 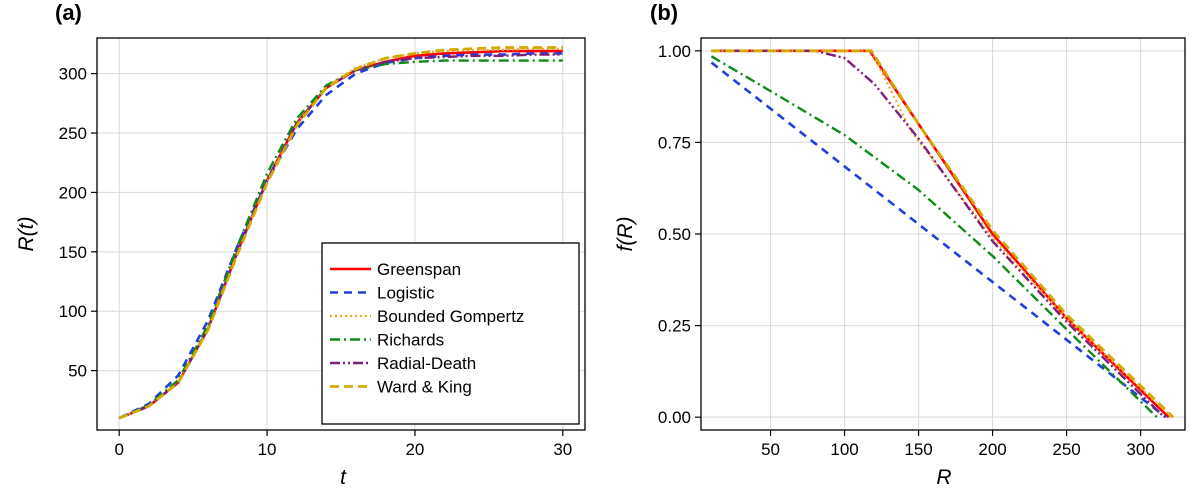 What do you see at coordinates (1066, 449) in the screenshot?
I see `x-tick-label: 250` at bounding box center [1066, 449].